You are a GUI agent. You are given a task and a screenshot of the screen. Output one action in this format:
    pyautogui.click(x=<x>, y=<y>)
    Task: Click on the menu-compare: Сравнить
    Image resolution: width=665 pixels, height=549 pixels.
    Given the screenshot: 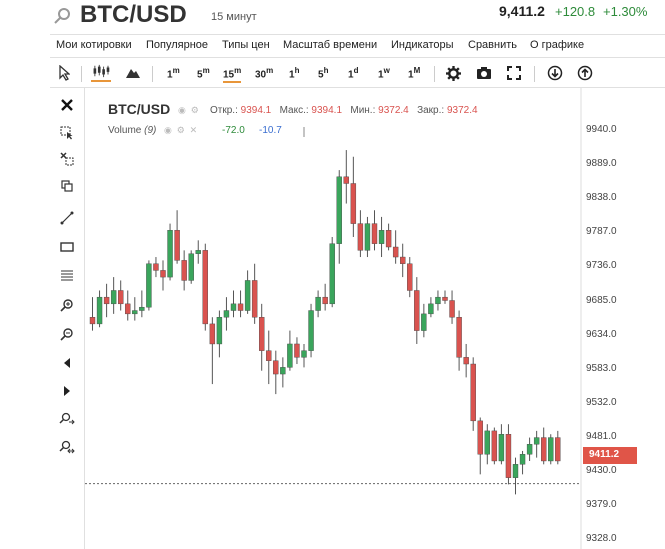 What is the action you would take?
    pyautogui.click(x=493, y=45)
    